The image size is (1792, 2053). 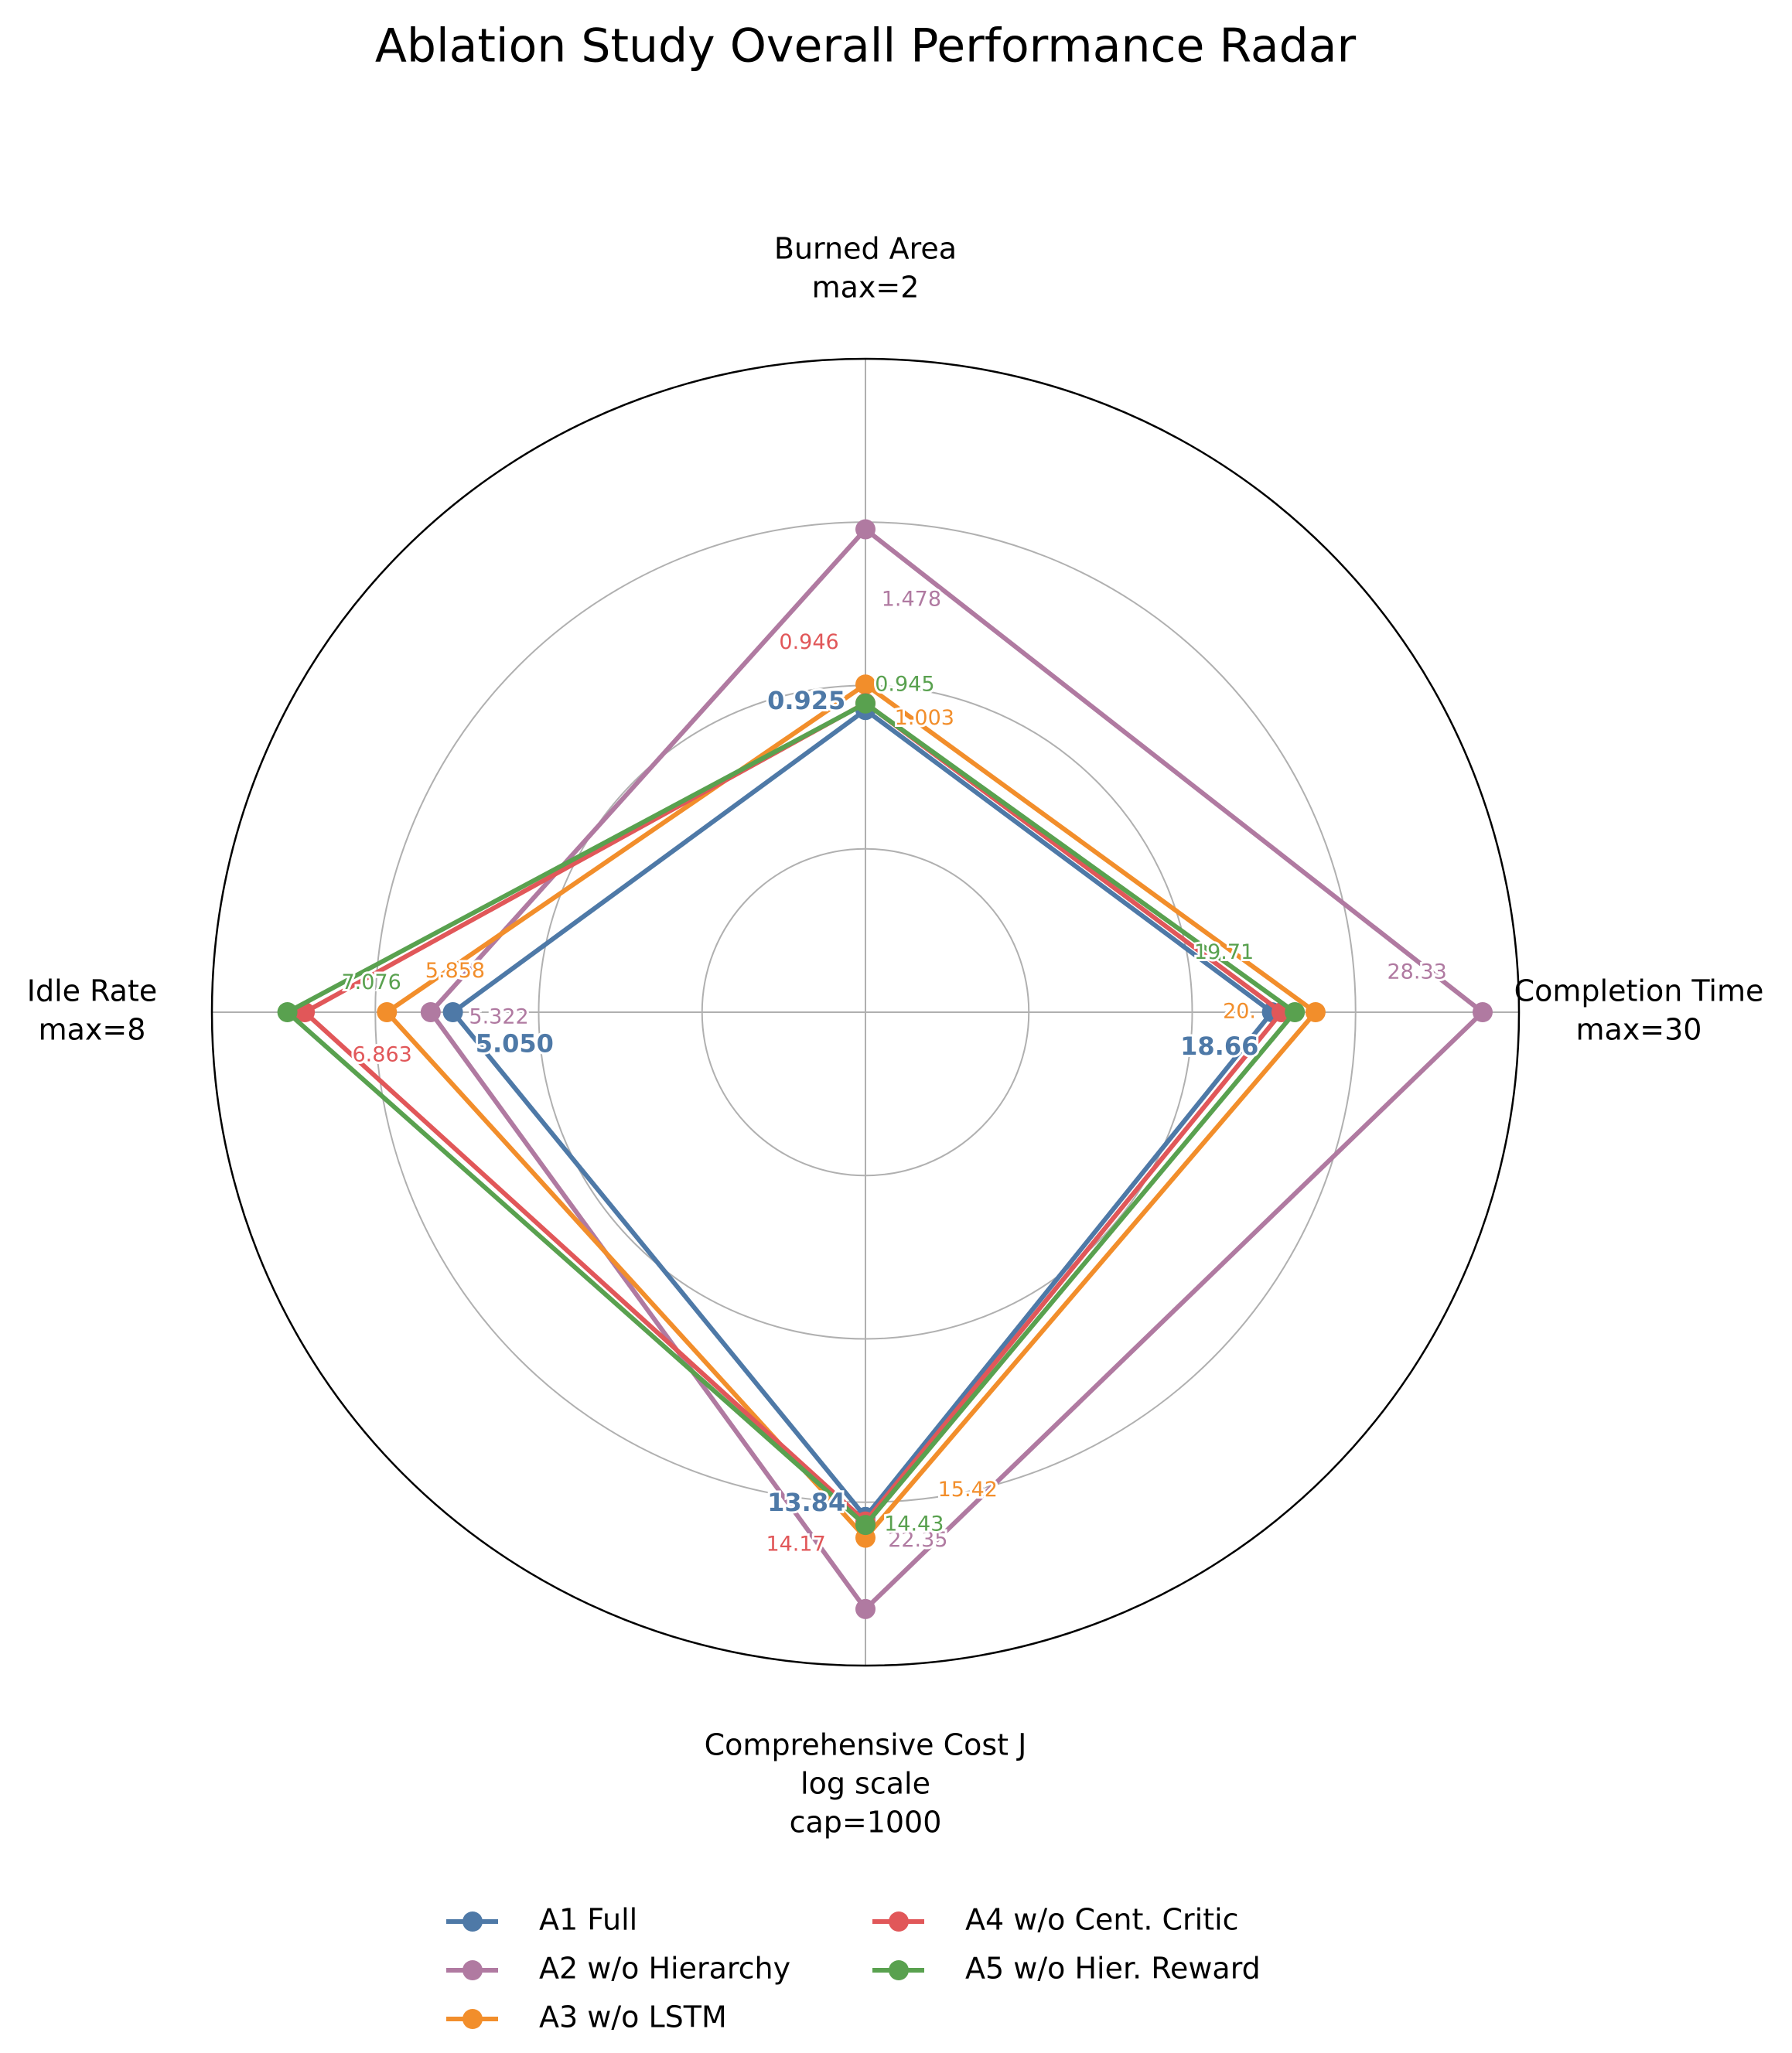 What do you see at coordinates (382, 1054) in the screenshot?
I see `value-label: 6.863` at bounding box center [382, 1054].